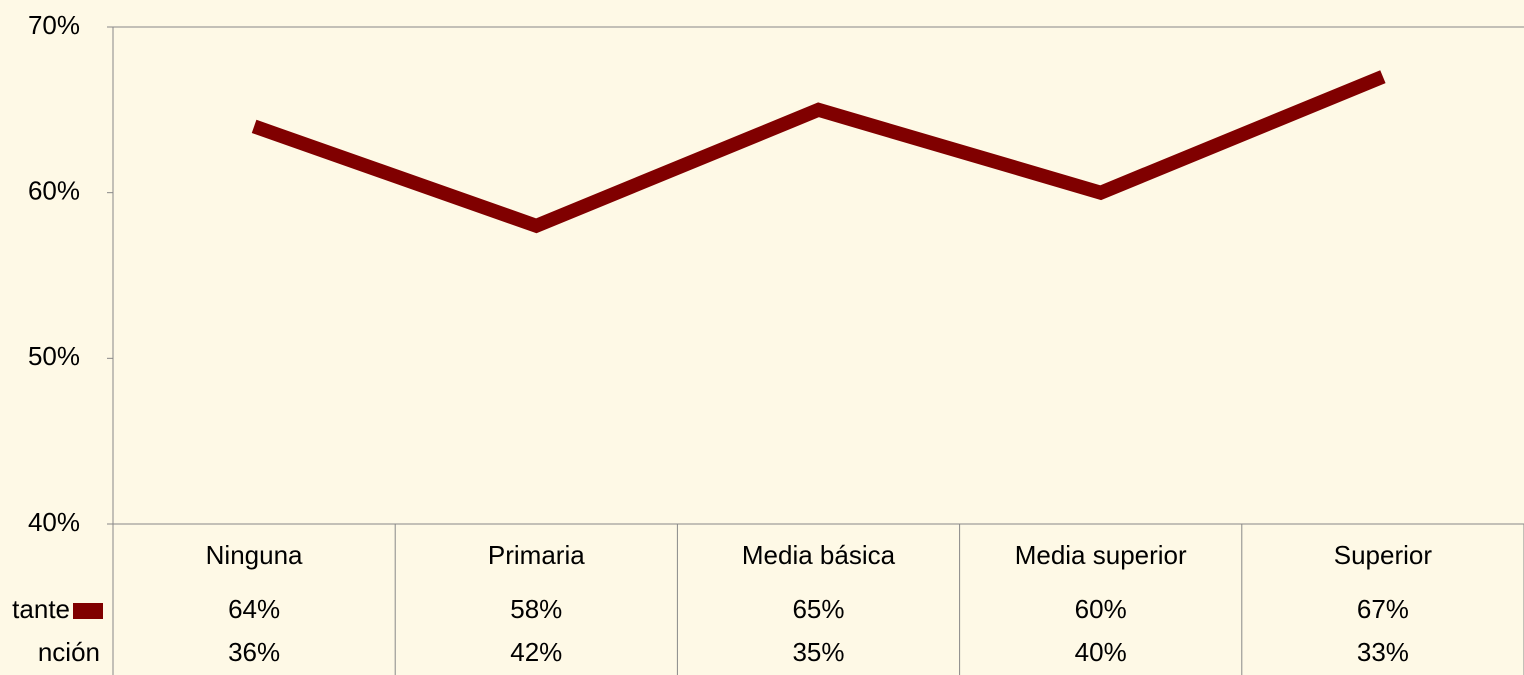  Describe the element at coordinates (1383, 555) in the screenshot. I see `x-tick-label: Superior` at that location.